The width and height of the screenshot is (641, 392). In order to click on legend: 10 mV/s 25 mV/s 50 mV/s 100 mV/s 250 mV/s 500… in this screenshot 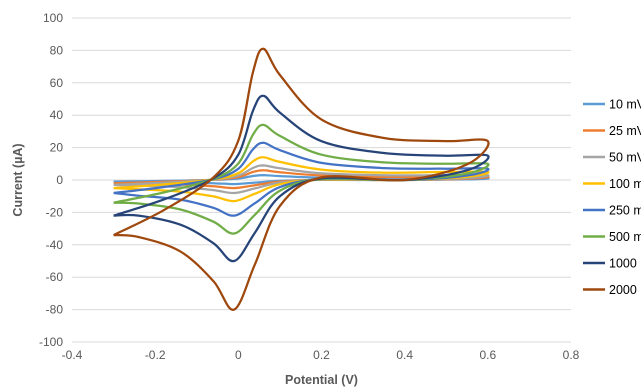, I will do `click(612, 197)`.